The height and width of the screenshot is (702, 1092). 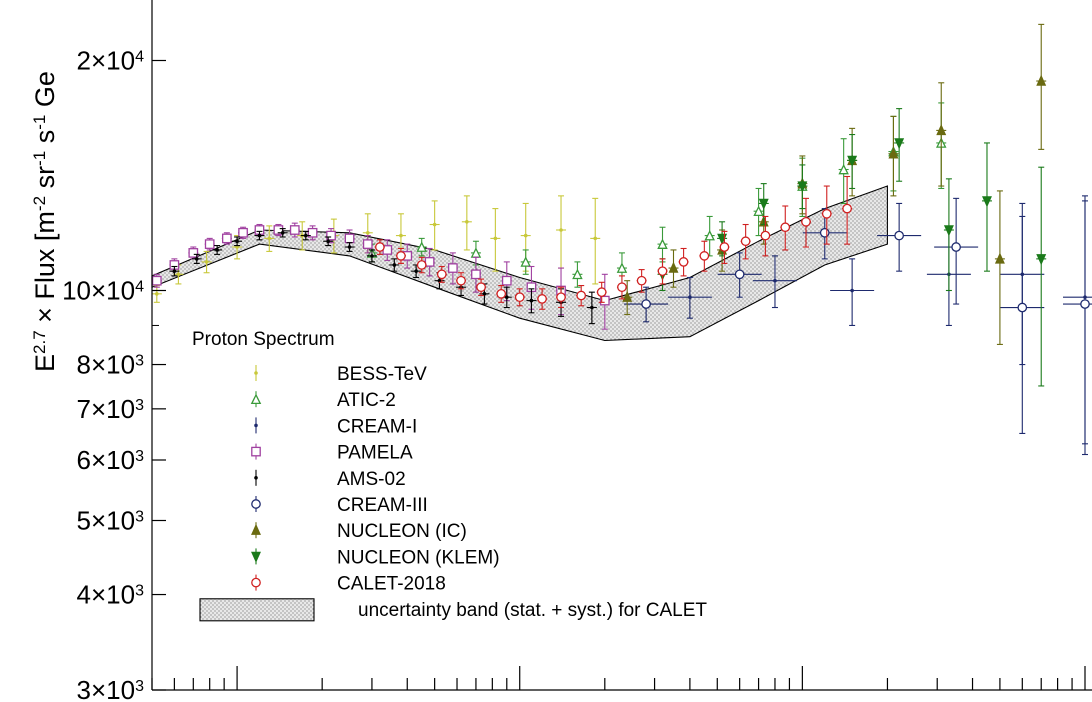 I want to click on y-tick-label: 6×103, so click(x=111, y=460).